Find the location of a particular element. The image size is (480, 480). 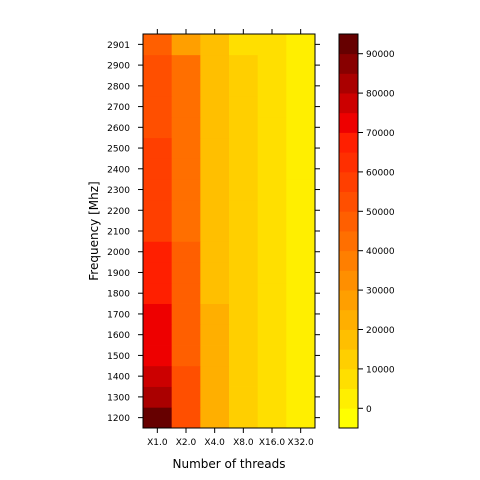

y-tick-label: 1800 is located at coordinates (118, 295).